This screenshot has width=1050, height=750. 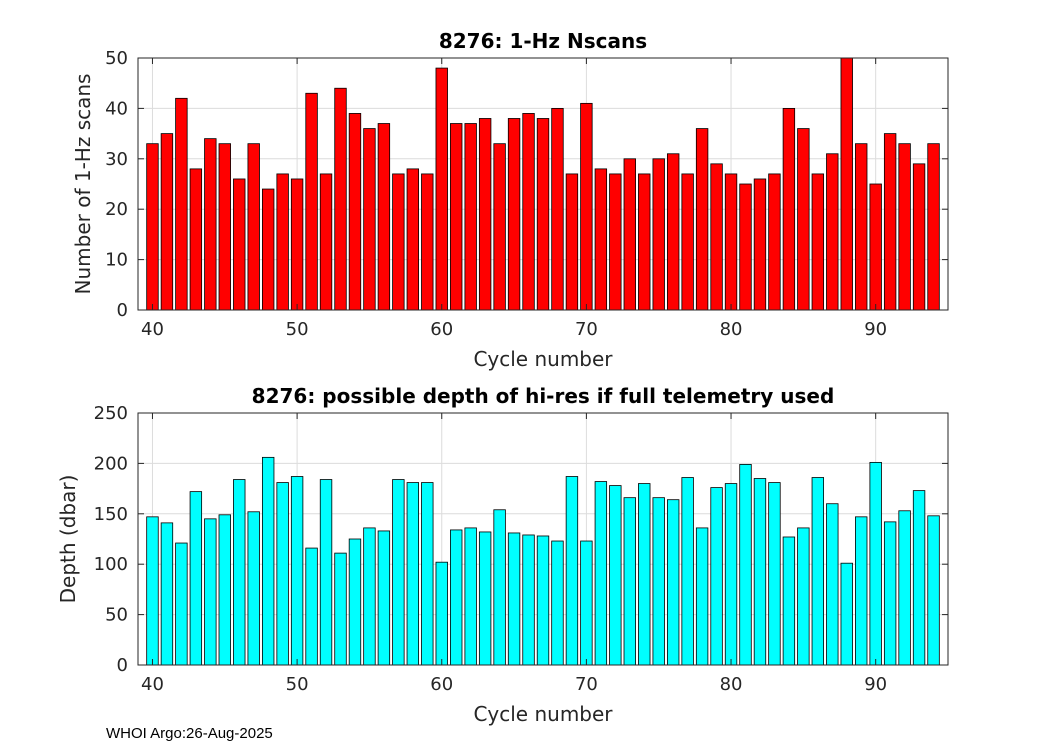 I want to click on footer-credit: WHOI Argo:26-Aug-2025, so click(x=189, y=733).